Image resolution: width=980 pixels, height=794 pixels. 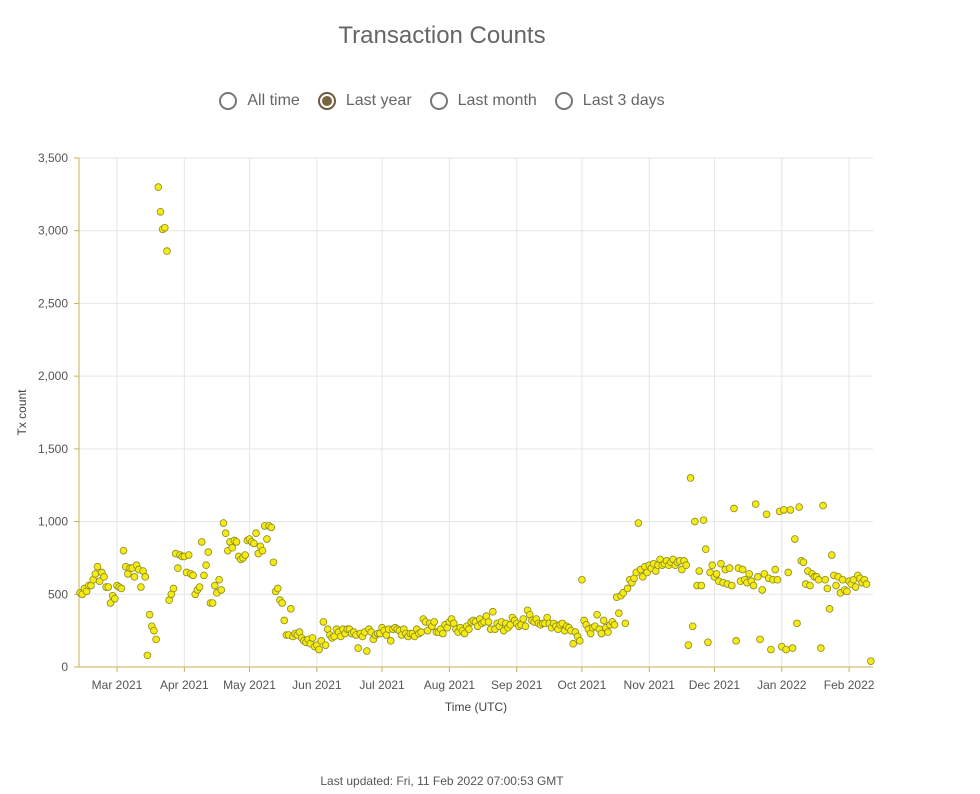 I want to click on x-tick-label: Sep 2021, so click(x=517, y=685).